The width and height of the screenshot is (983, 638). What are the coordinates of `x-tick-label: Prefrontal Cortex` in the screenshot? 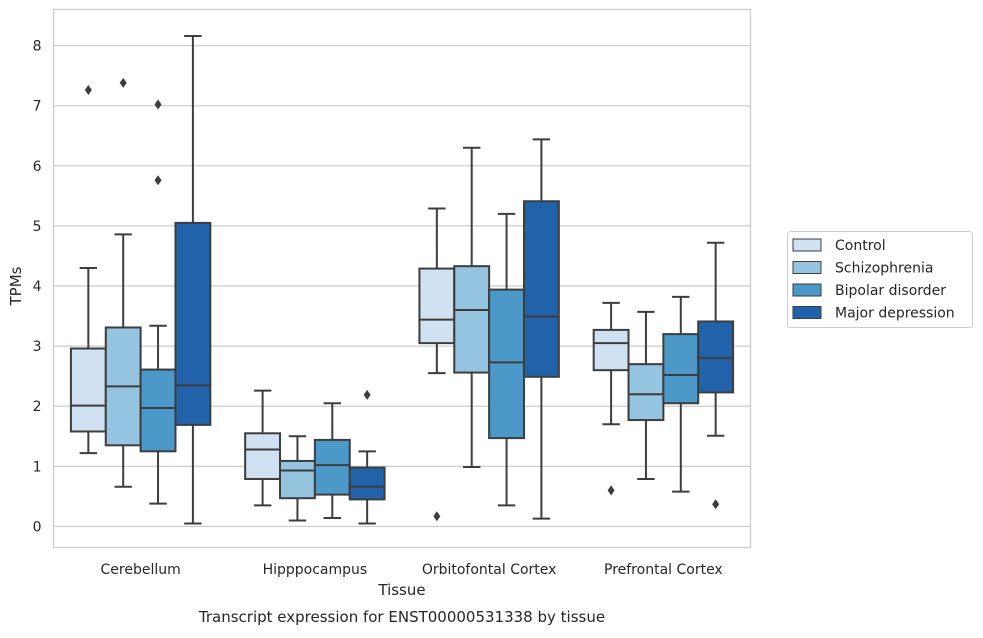 It's located at (663, 570).